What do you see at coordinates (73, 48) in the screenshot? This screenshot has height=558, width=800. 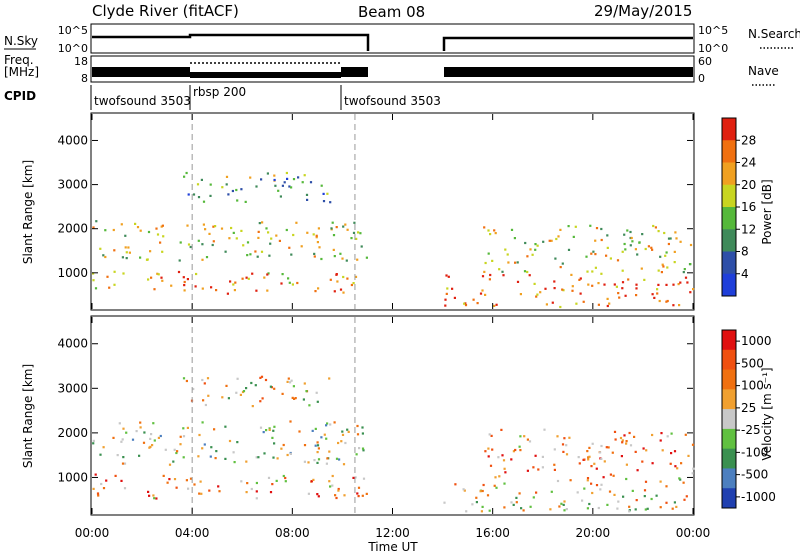 I see `nsky-tick-bottom: 10^0` at bounding box center [73, 48].